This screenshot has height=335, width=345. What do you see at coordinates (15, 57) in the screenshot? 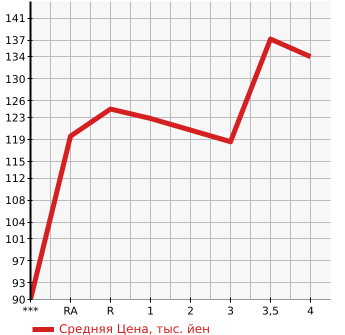
I see `y-tick-label: 134` at bounding box center [15, 57].